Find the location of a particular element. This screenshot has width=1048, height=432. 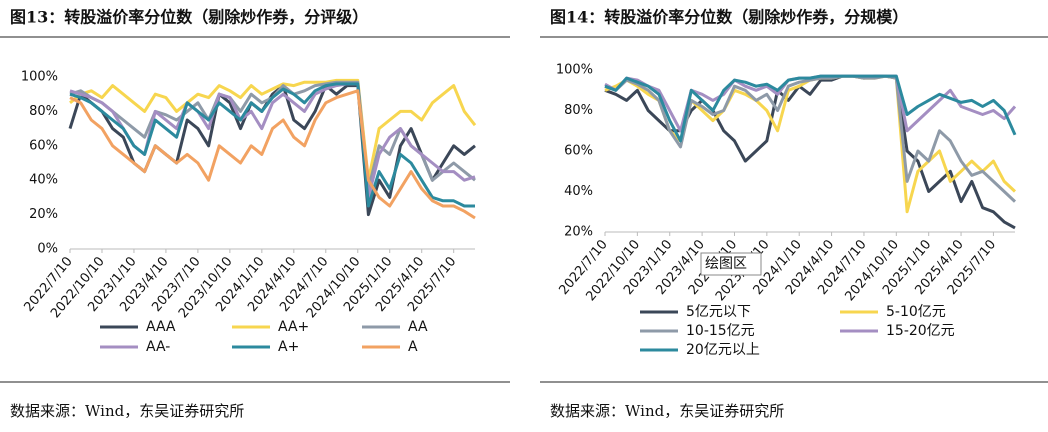

legend-label: 5亿元以下 is located at coordinates (718, 312).